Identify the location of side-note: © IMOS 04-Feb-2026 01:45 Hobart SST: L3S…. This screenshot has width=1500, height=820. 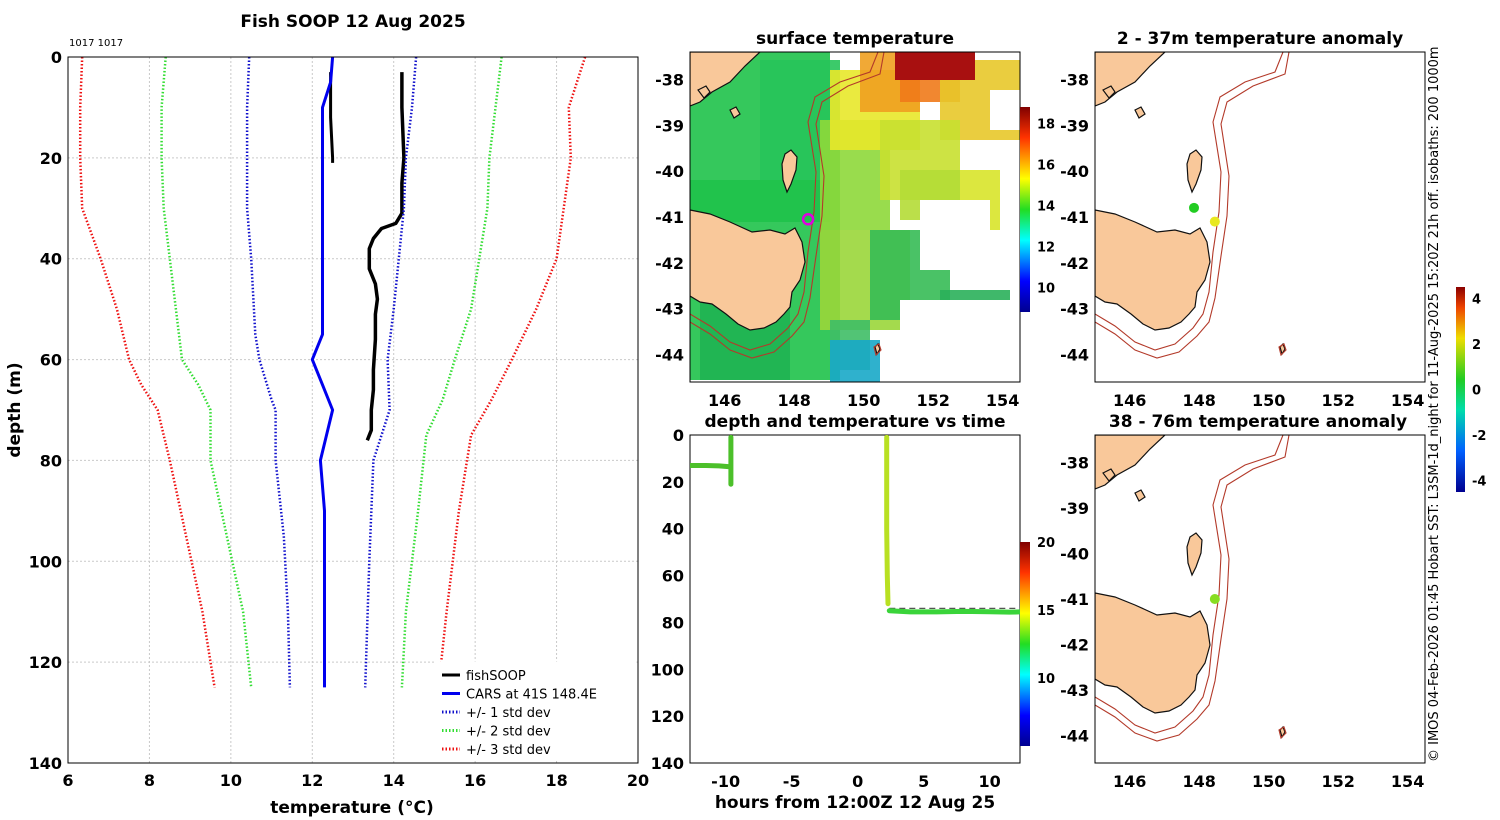
(1434, 404).